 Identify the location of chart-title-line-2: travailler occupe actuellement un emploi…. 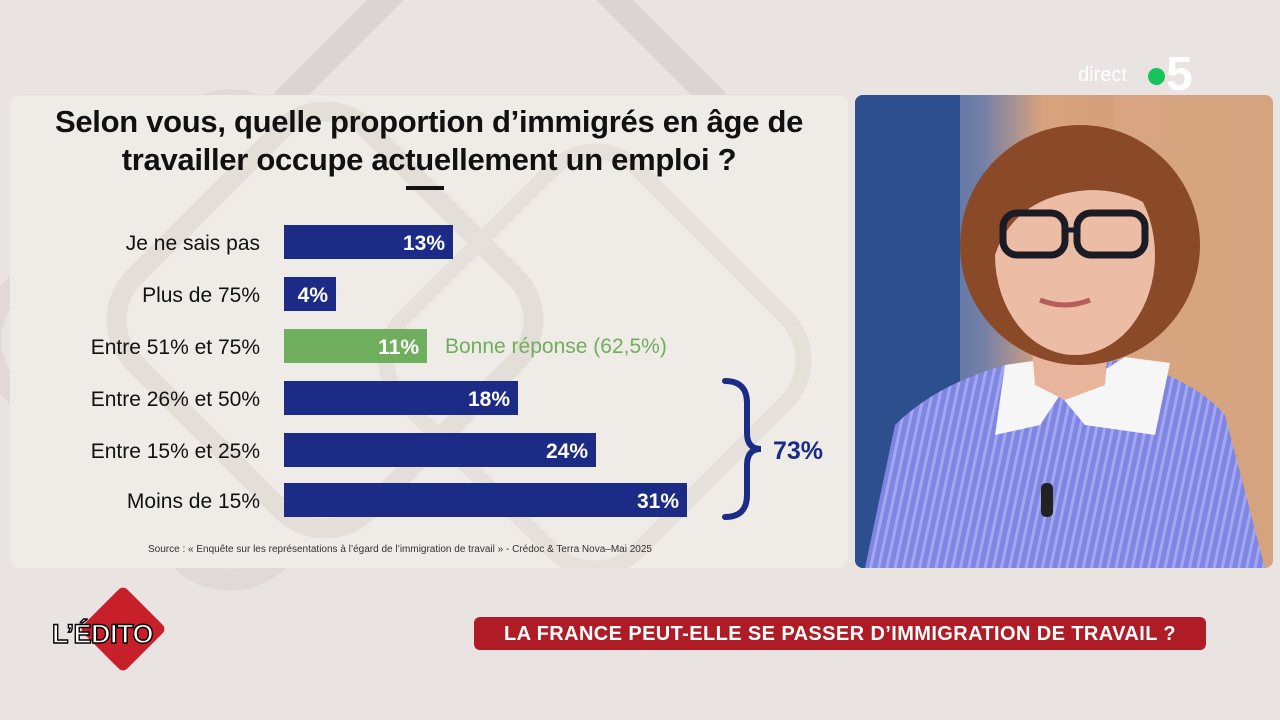
(429, 159).